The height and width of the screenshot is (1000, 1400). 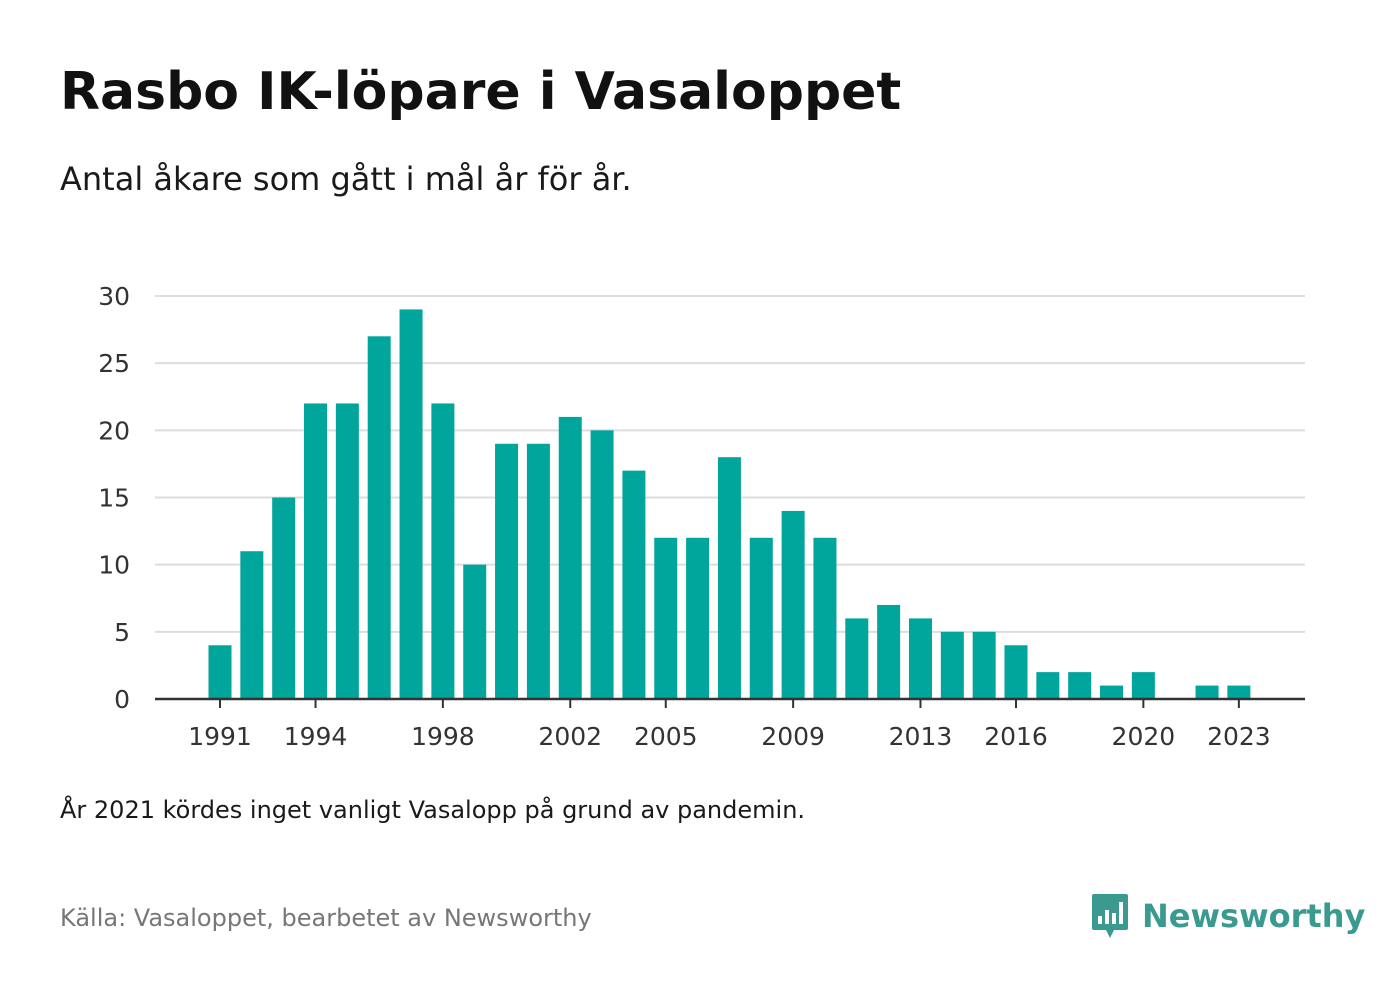 I want to click on bar-2017, so click(x=1048, y=685).